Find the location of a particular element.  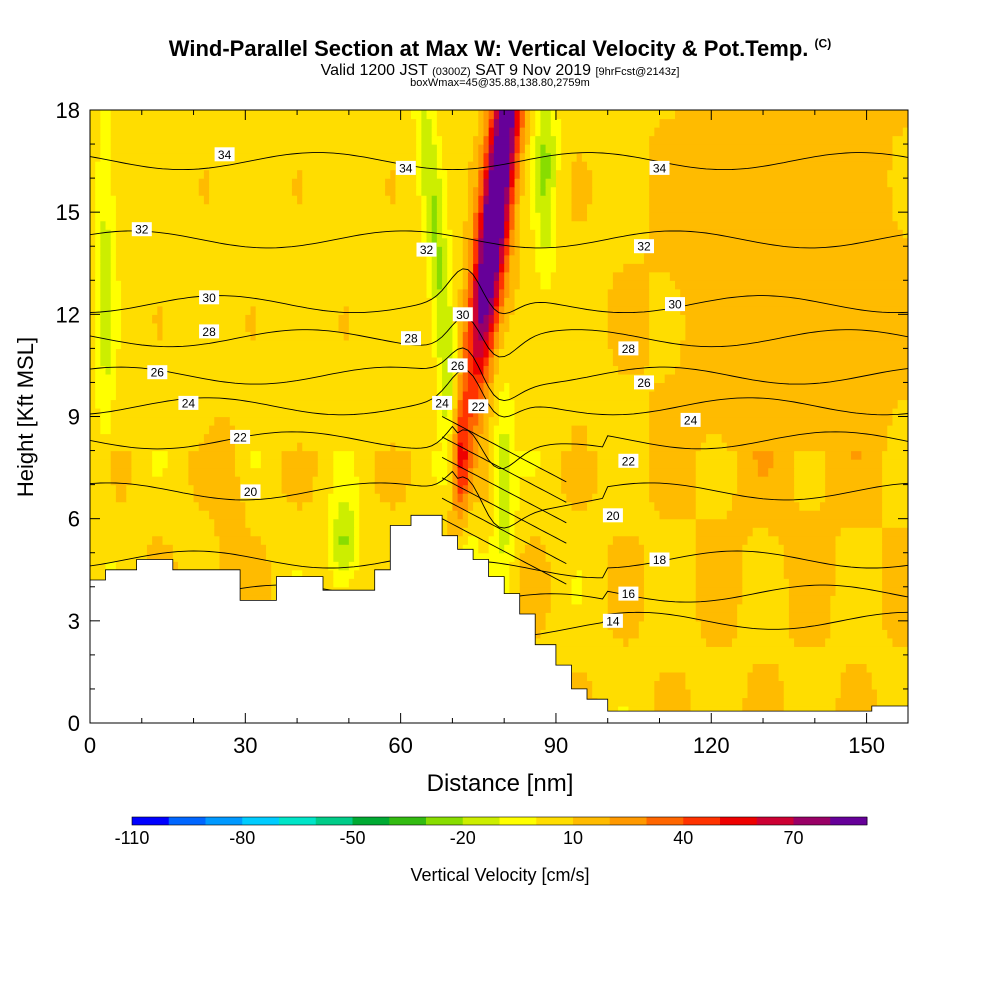

theta-contour is located at coordinates (504, 510).